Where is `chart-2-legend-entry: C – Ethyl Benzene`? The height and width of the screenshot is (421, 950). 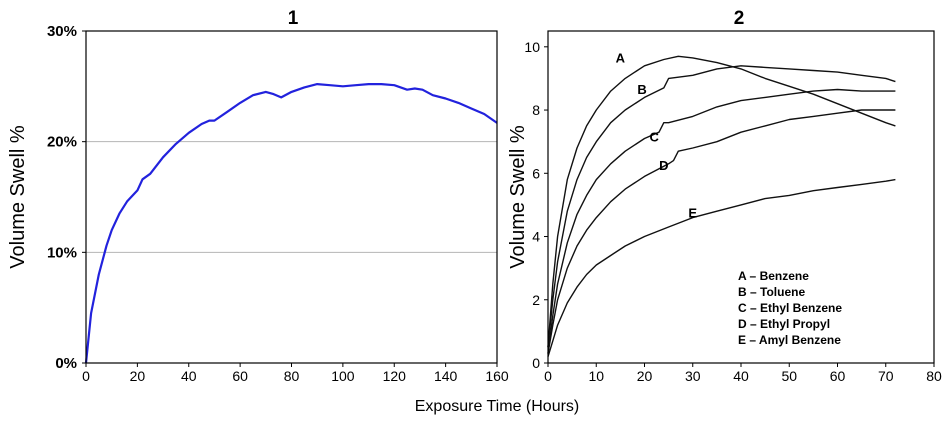 chart-2-legend-entry: C – Ethyl Benzene is located at coordinates (790, 308).